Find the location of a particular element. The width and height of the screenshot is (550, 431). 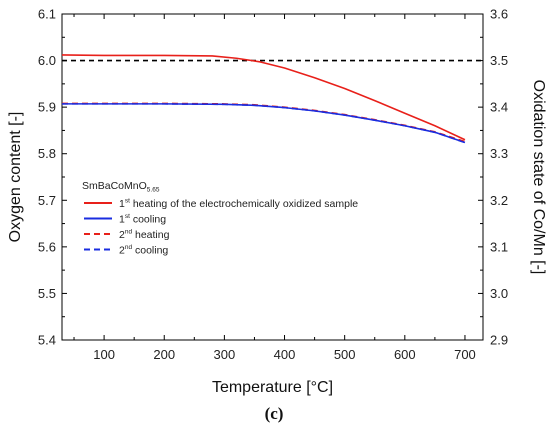

y-left-tick-label: 5.8 is located at coordinates (47, 153).